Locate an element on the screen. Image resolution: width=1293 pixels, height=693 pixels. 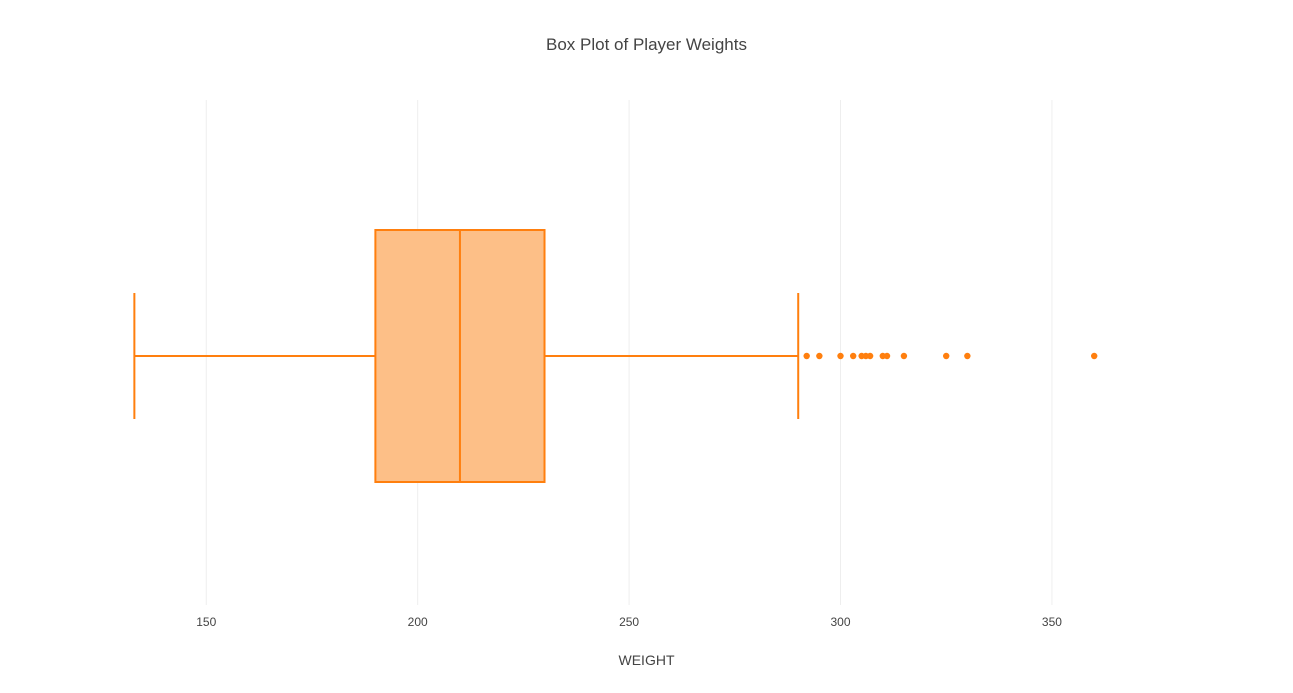
x-tick-label: 350 is located at coordinates (1052, 622).